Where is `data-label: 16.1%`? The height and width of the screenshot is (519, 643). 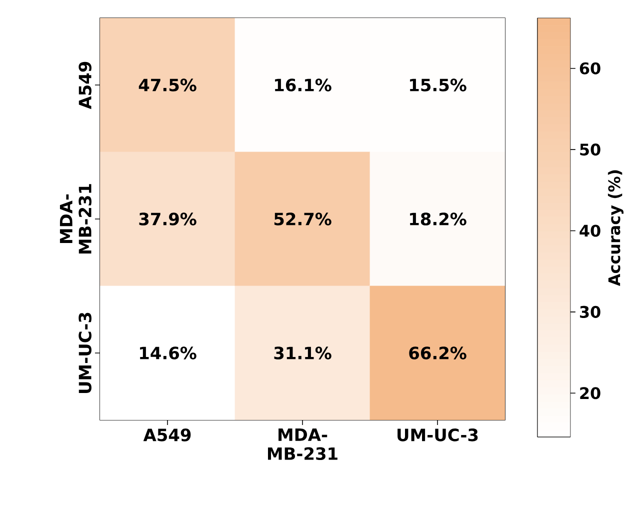 data-label: 16.1% is located at coordinates (303, 85).